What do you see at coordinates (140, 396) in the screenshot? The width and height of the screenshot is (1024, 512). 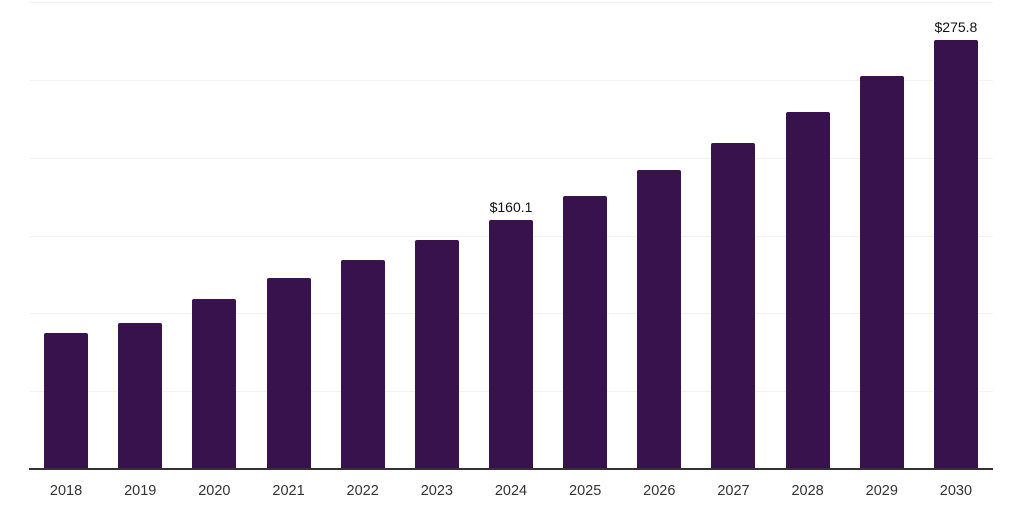 I see `bar-2019` at bounding box center [140, 396].